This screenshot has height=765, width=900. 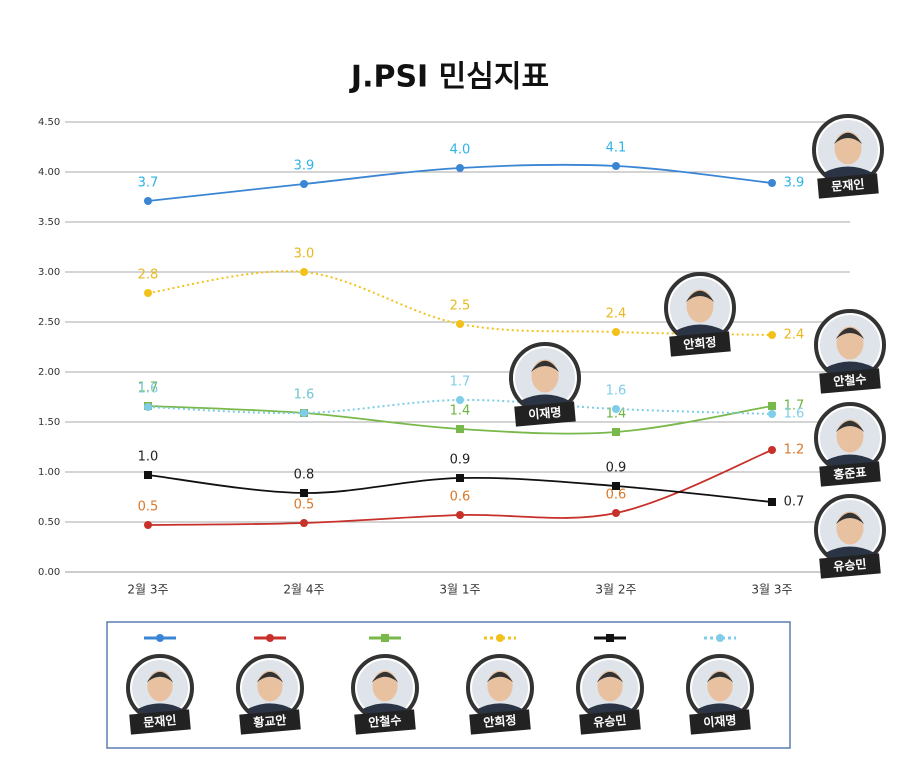 I want to click on x-tick-label: 2월 4주, so click(x=303, y=590).